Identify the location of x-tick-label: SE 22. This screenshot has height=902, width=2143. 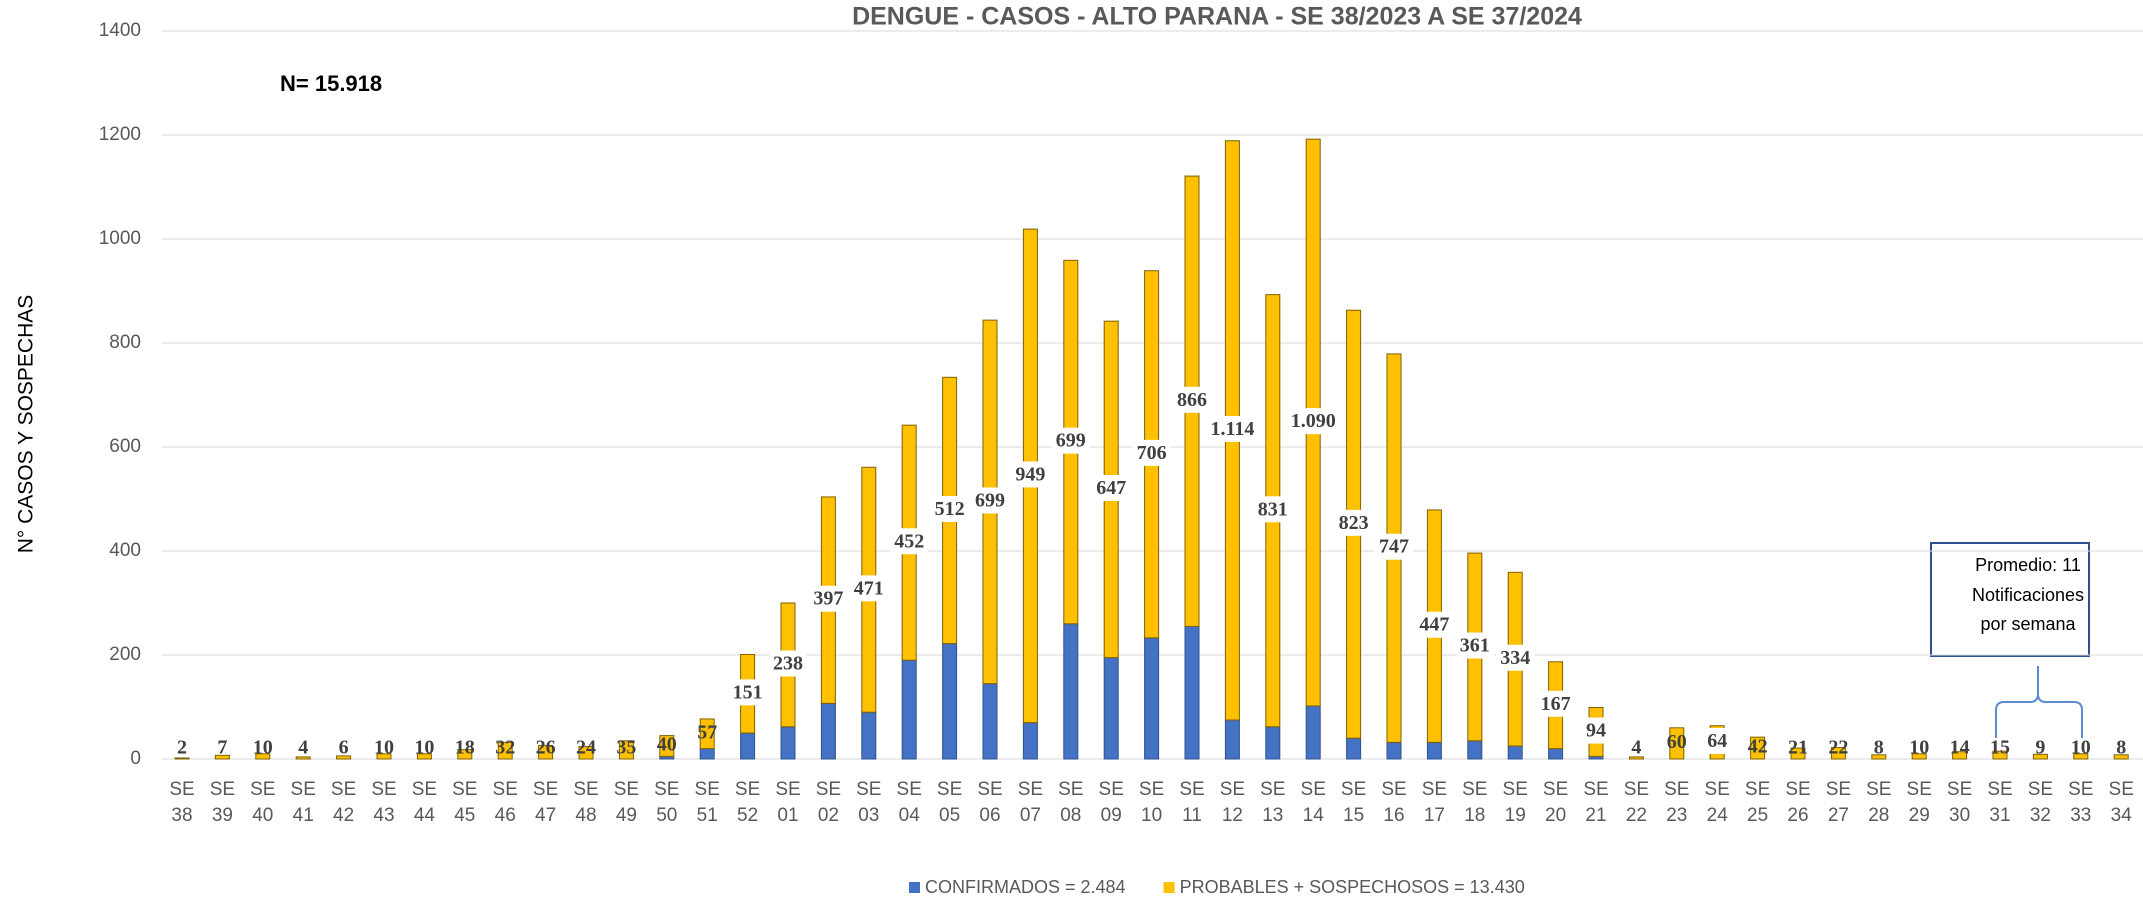
(1636, 802).